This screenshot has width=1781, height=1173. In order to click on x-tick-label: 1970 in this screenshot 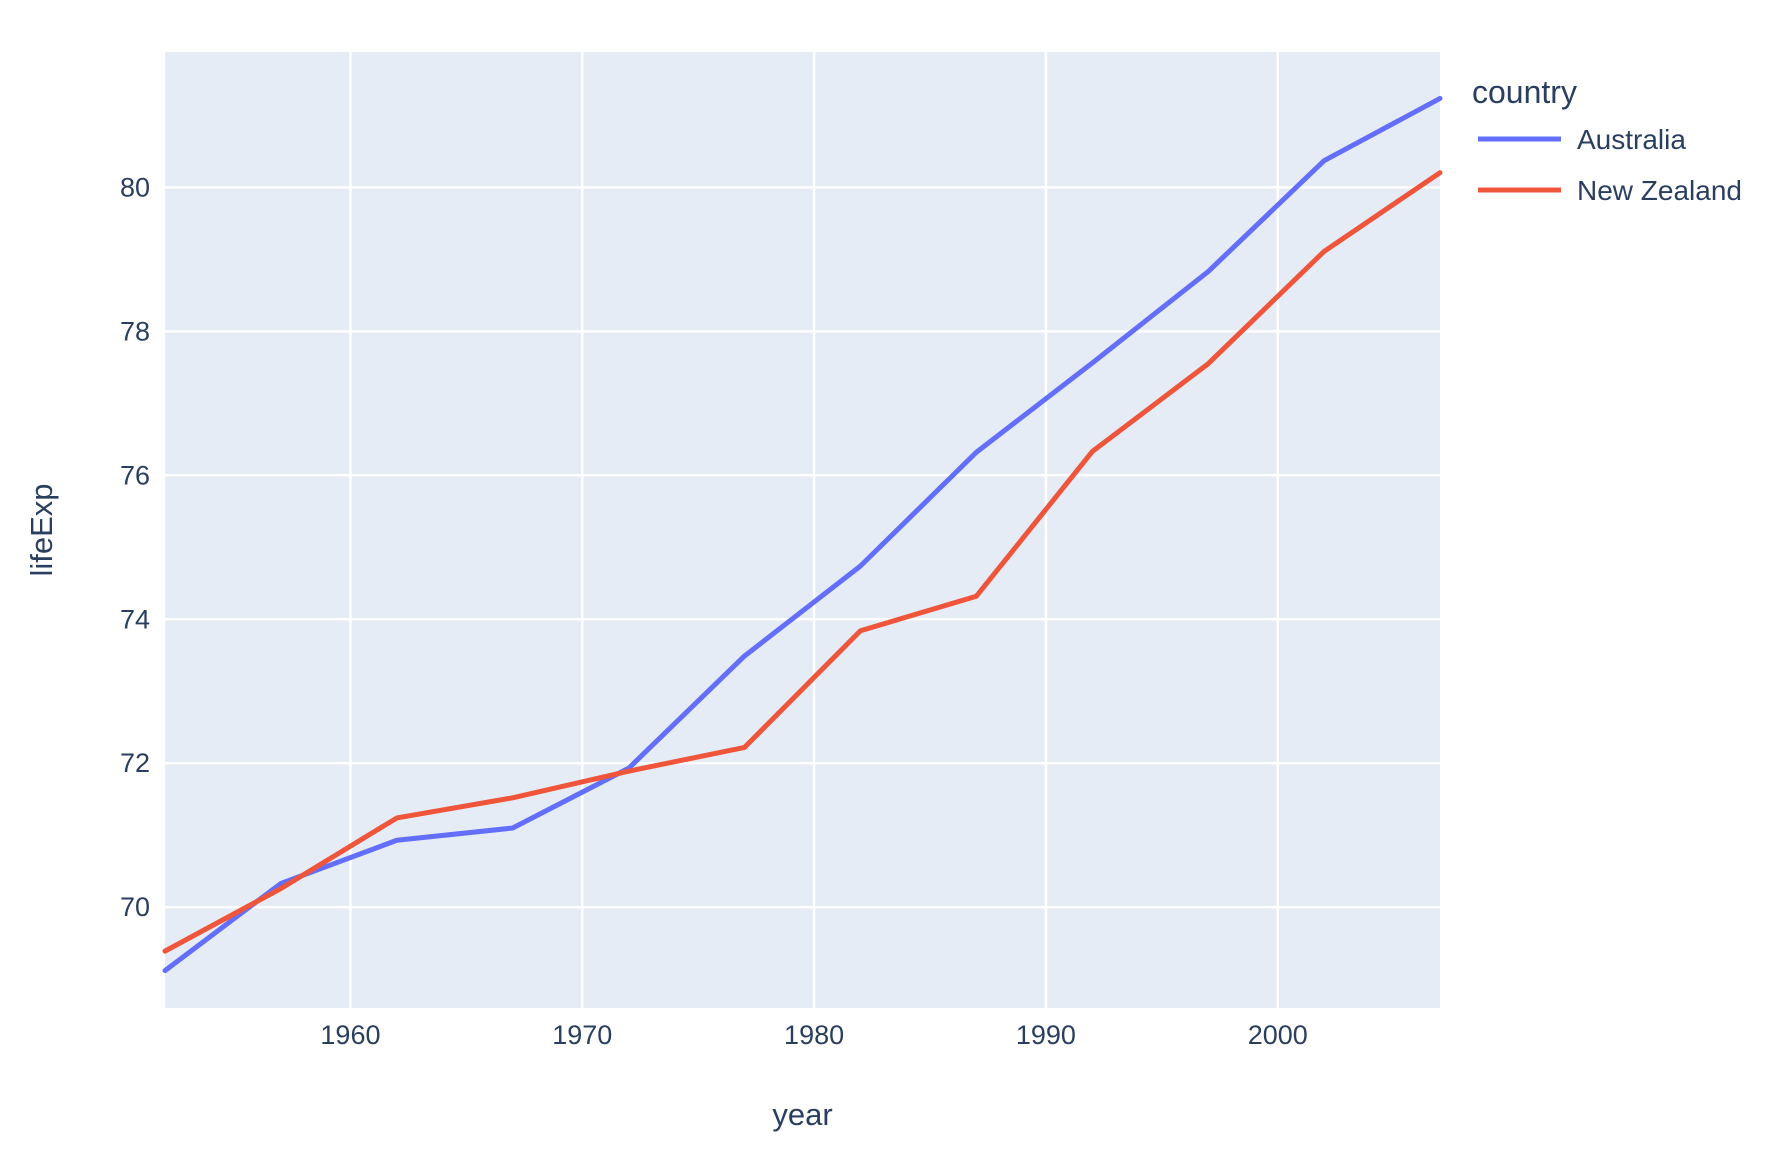, I will do `click(582, 1035)`.